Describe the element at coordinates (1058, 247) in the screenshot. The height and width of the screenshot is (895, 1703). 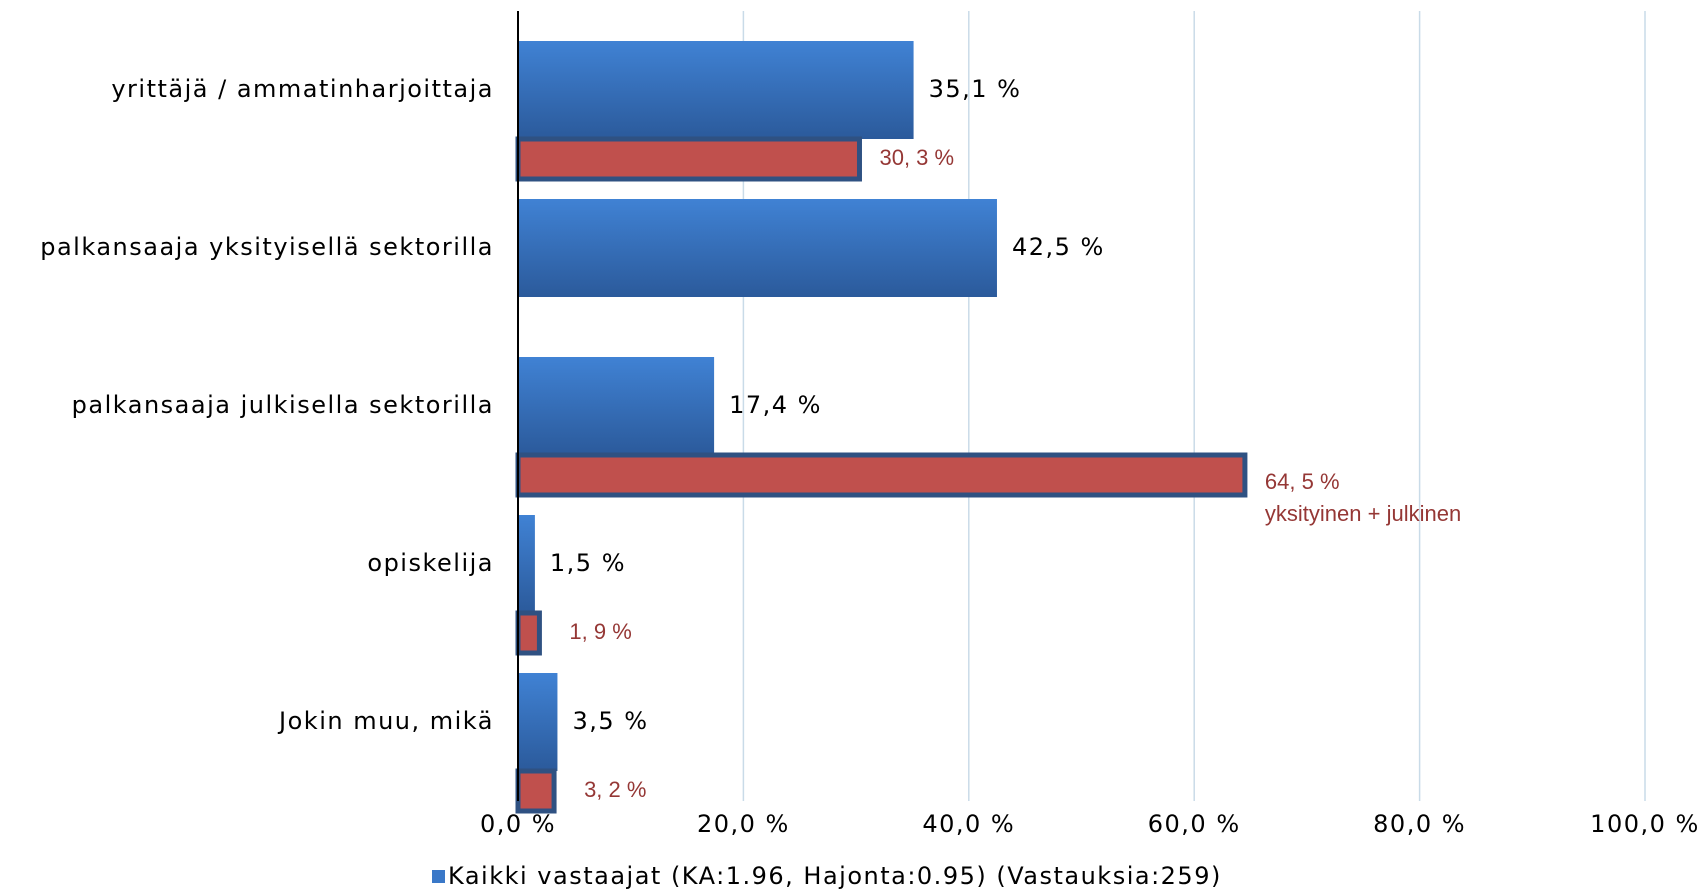
I see `value-label: 42,5 %` at that location.